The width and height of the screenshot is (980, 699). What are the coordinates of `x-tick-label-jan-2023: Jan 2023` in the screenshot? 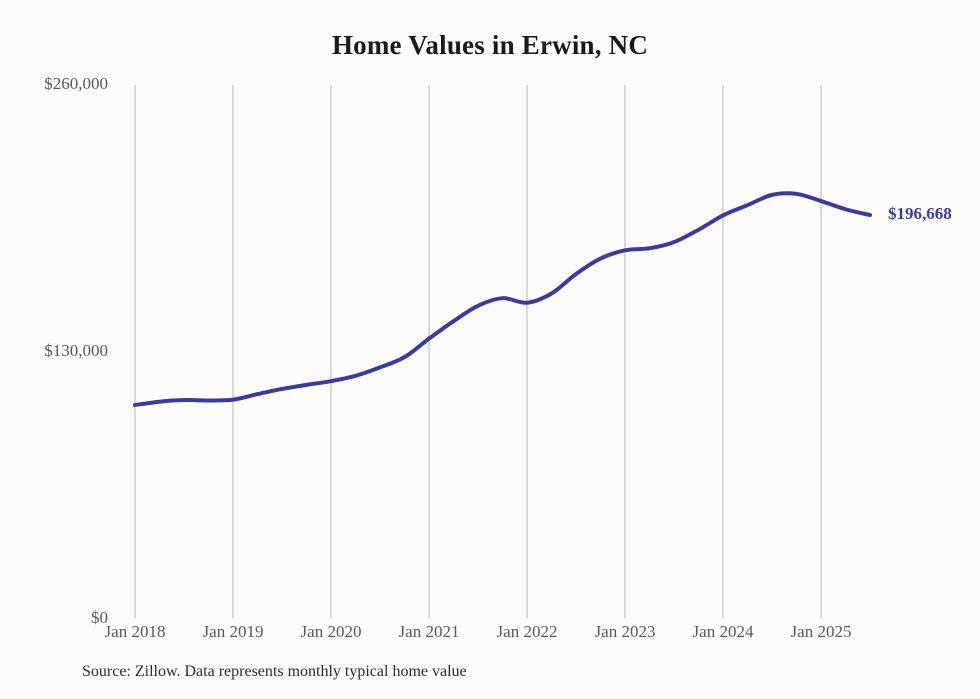 It's located at (625, 631).